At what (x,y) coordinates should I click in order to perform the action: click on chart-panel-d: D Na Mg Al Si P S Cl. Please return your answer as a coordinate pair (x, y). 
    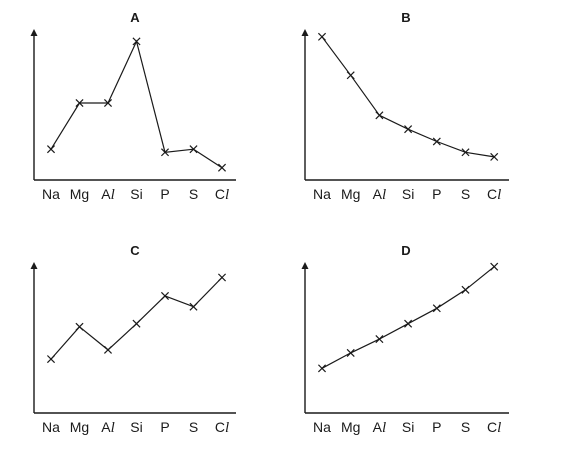
    Looking at the image, I should click on (405, 339).